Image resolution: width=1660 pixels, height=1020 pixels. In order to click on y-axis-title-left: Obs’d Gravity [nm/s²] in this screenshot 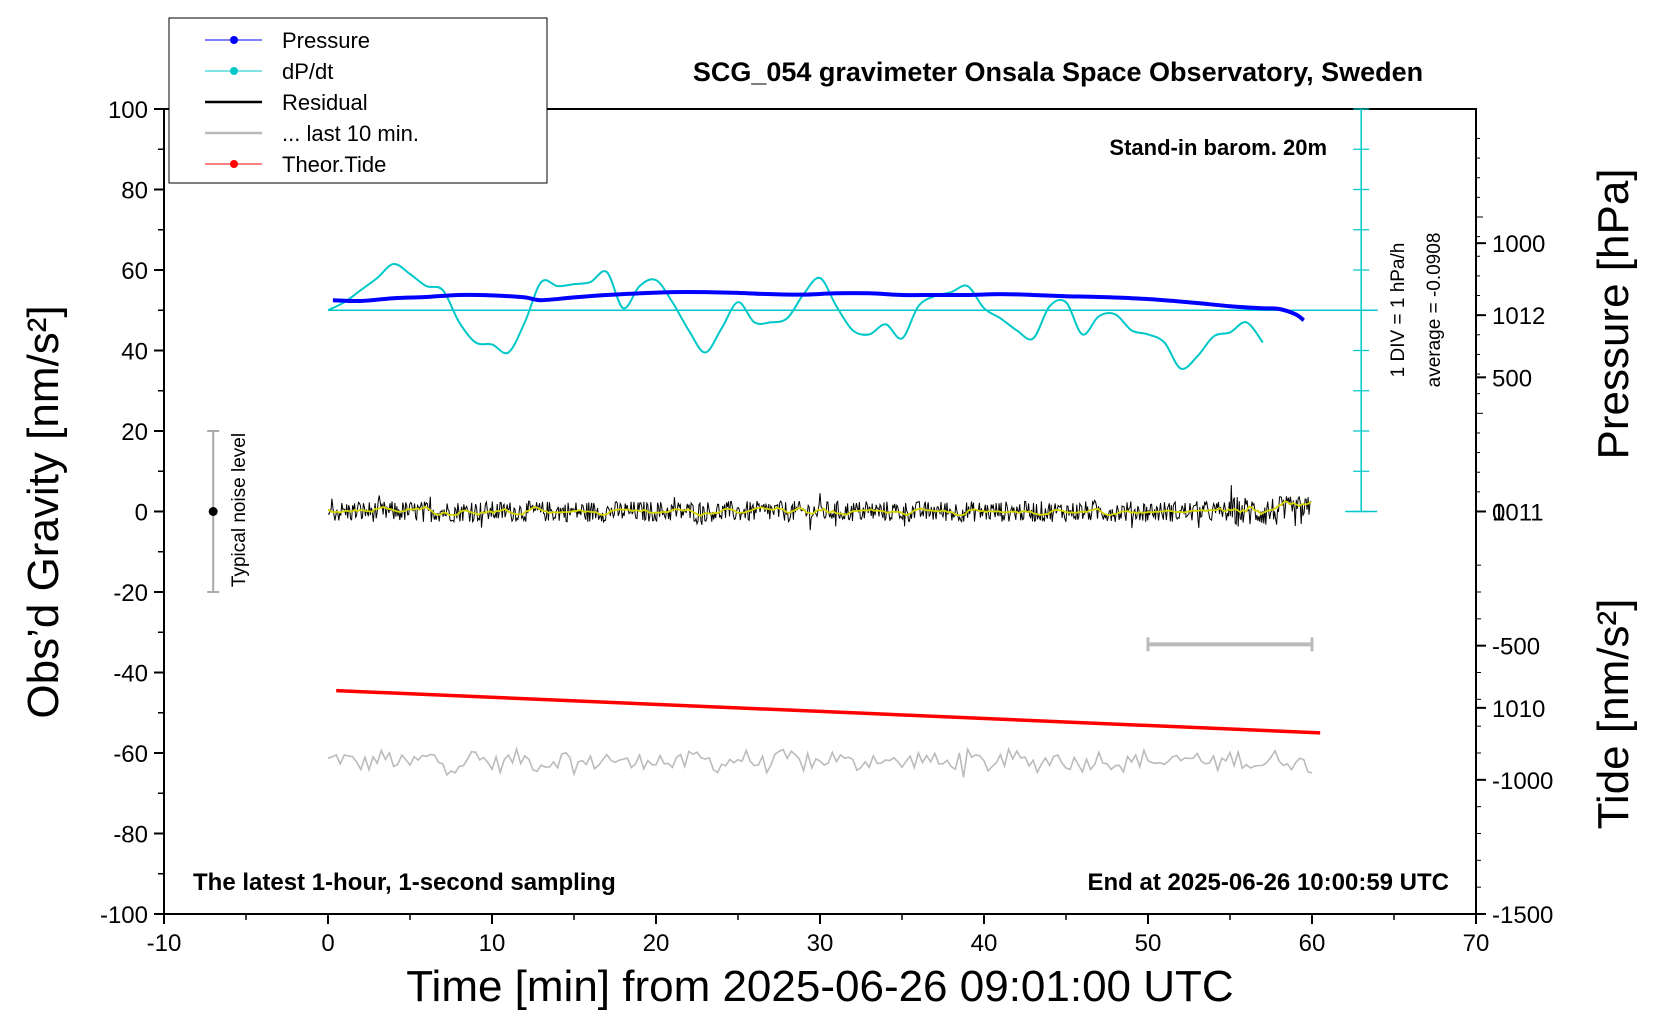, I will do `click(43, 511)`.